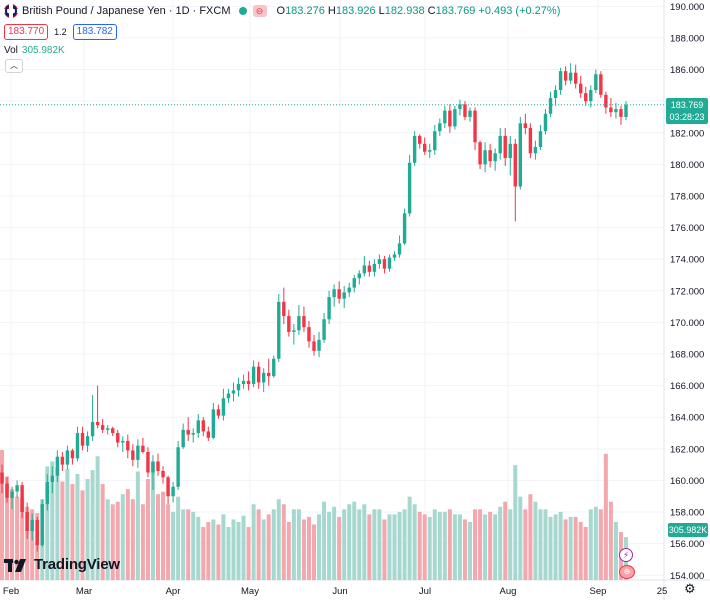  Describe the element at coordinates (627, 572) in the screenshot. I see `economic-event-icon: ⊕` at that location.